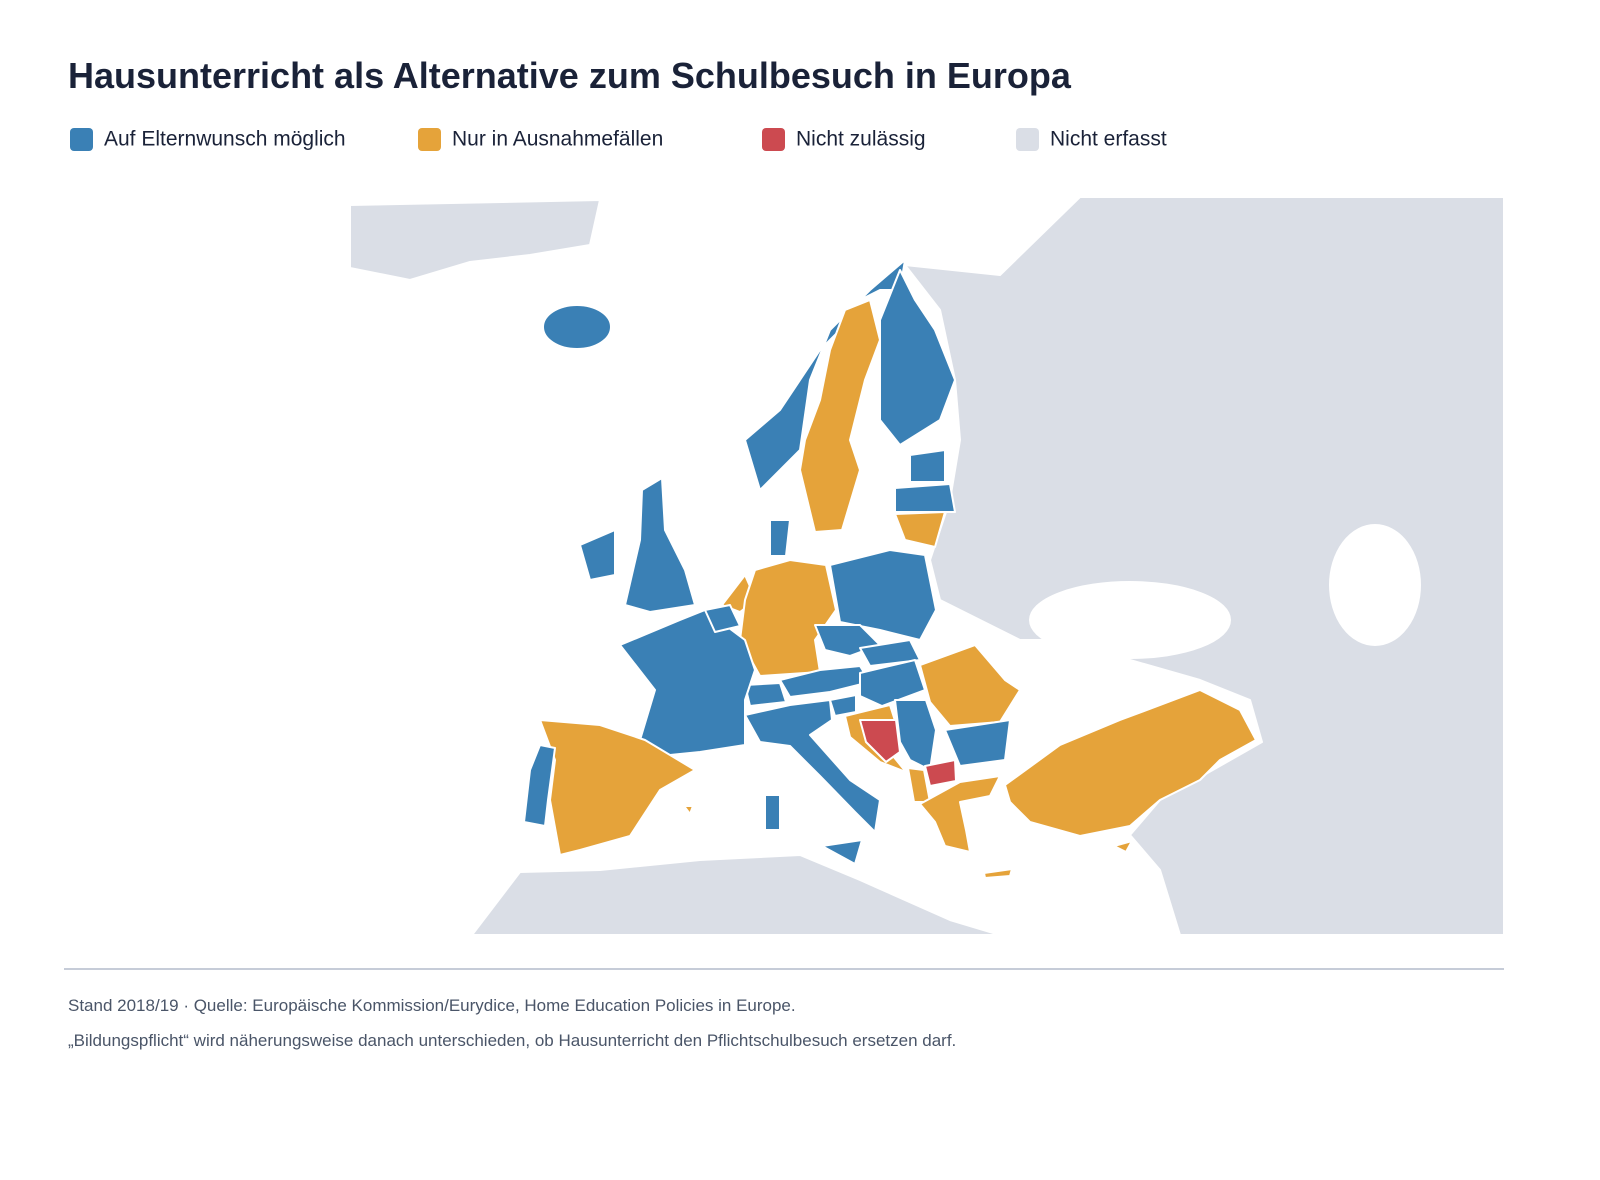 The width and height of the screenshot is (1600, 1180). Describe the element at coordinates (557, 139) in the screenshot. I see `legend-label: Nur in Ausnahmefällen` at that location.